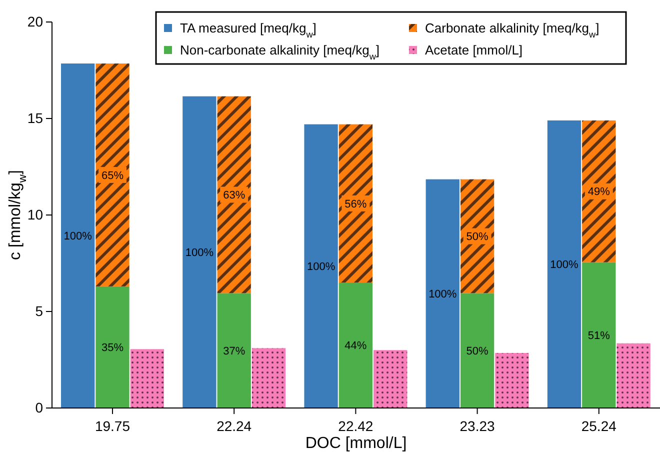 This screenshot has height=452, width=660. What do you see at coordinates (39, 310) in the screenshot?
I see `y-tick-label: 5` at bounding box center [39, 310].